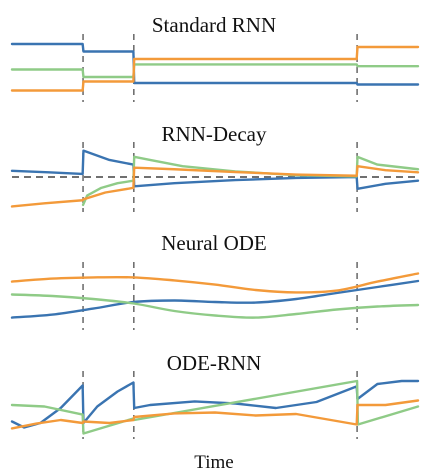  I want to click on panel-title: Neural ODE, so click(214, 243).